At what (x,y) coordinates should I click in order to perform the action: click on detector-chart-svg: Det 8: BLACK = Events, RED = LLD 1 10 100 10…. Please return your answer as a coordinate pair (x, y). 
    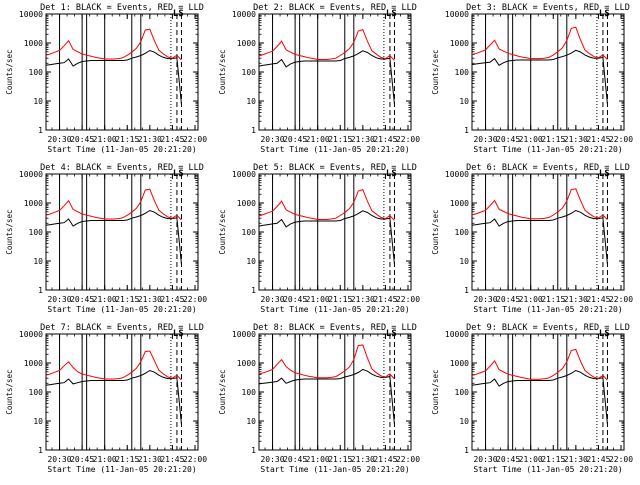
    Looking at the image, I should click on (319, 398).